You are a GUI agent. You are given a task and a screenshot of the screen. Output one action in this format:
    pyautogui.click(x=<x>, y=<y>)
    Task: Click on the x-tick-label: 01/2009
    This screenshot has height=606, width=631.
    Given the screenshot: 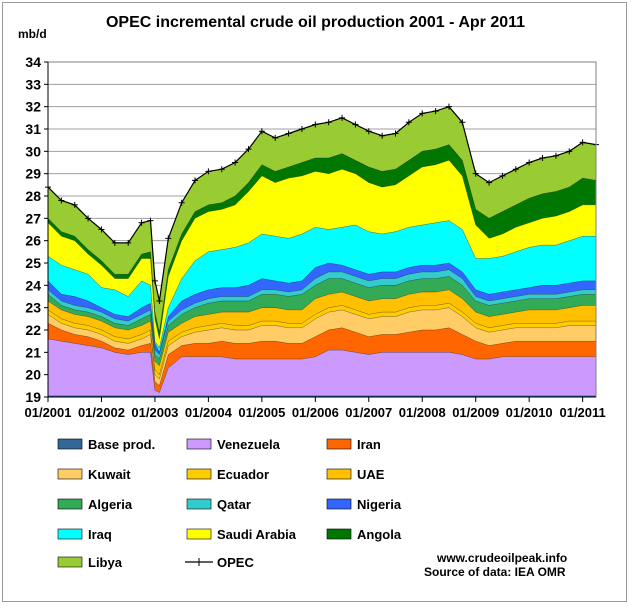 What is the action you would take?
    pyautogui.click(x=475, y=412)
    